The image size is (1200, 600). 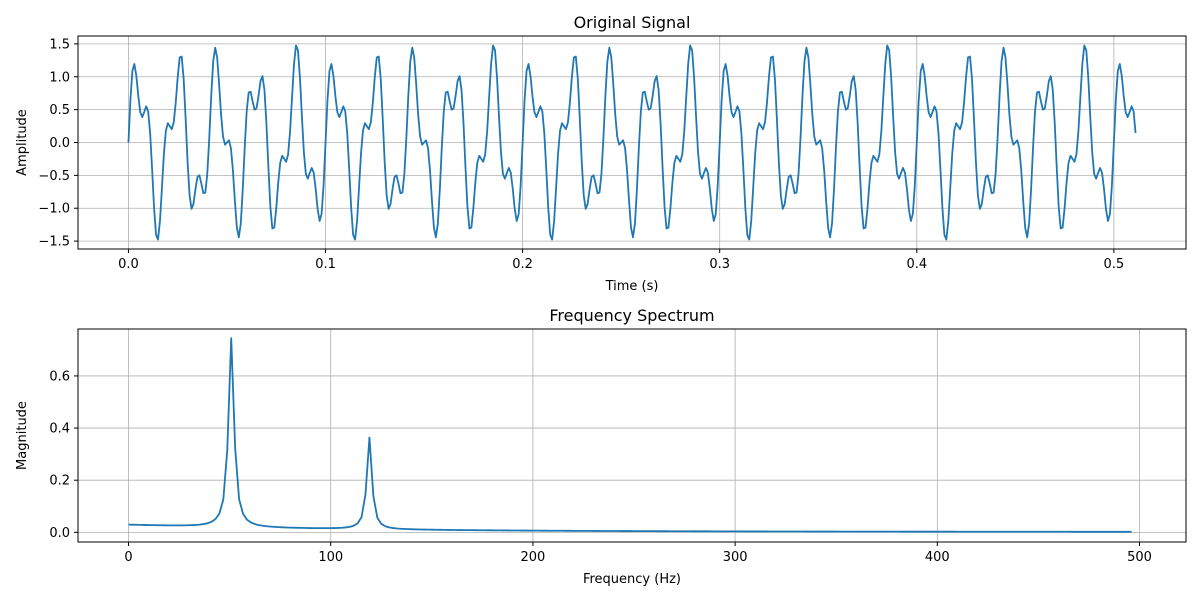 I want to click on time-y-tick-label: 1.5, so click(x=59, y=44).